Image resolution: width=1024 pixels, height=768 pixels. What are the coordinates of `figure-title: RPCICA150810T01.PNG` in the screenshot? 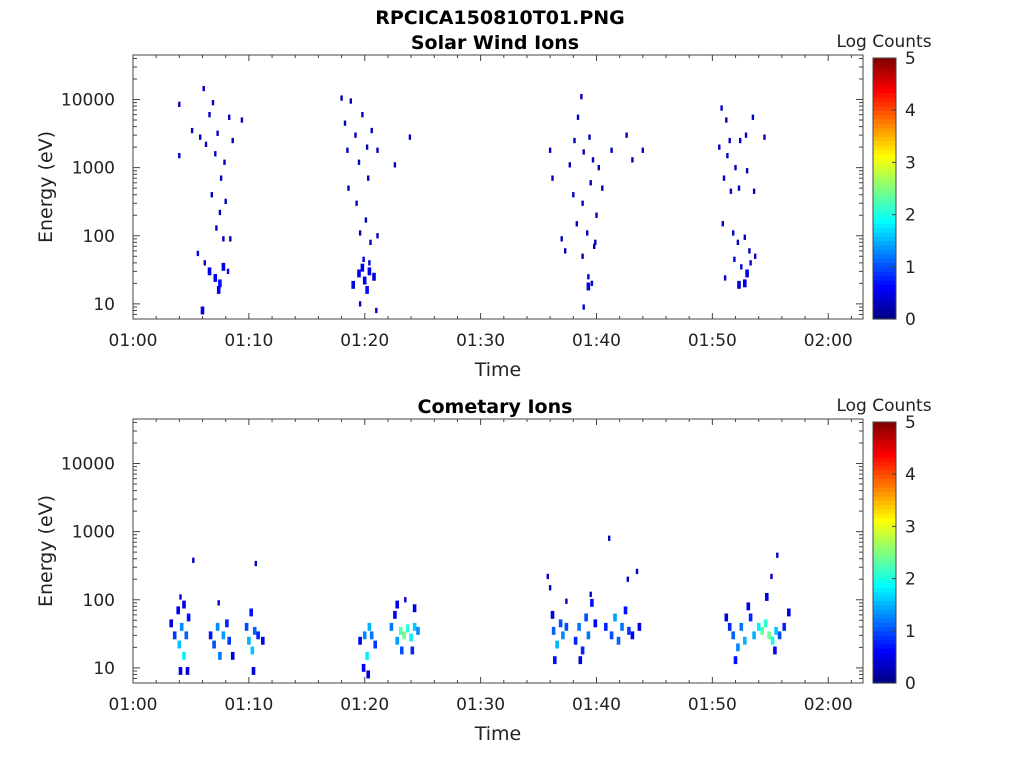 It's located at (500, 18).